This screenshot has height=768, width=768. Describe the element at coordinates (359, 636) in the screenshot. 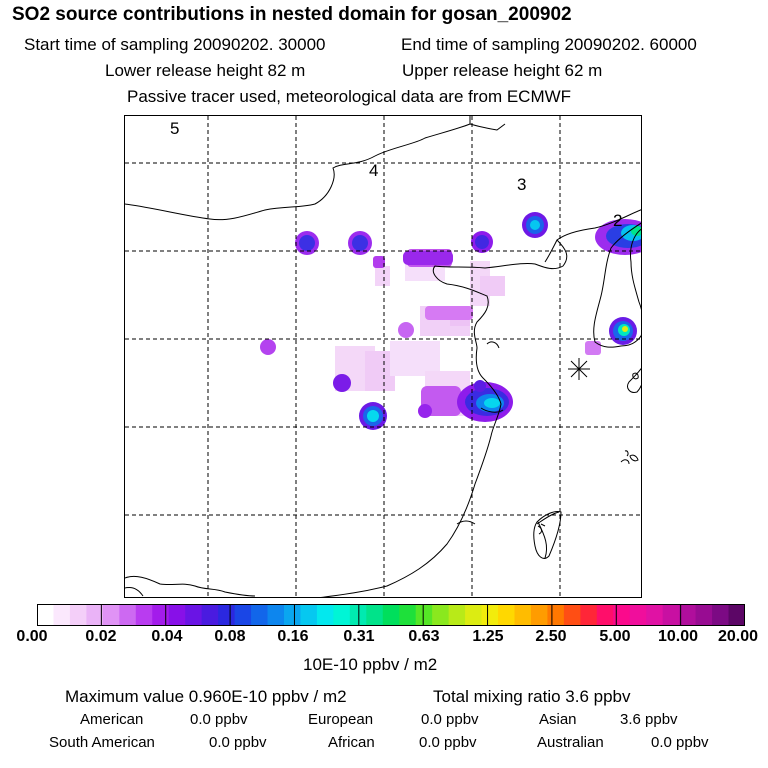

I see `colorbar-tick-label: 0.31` at that location.